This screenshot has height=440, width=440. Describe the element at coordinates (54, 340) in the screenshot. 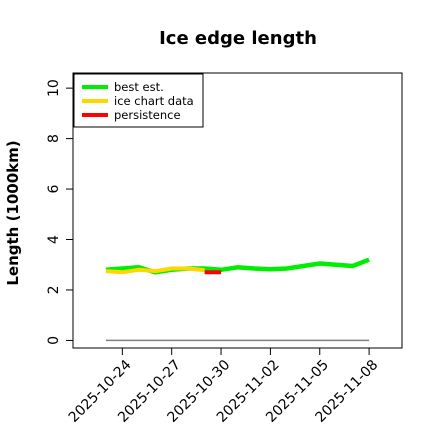

I see `y-tick-label: 0` at that location.